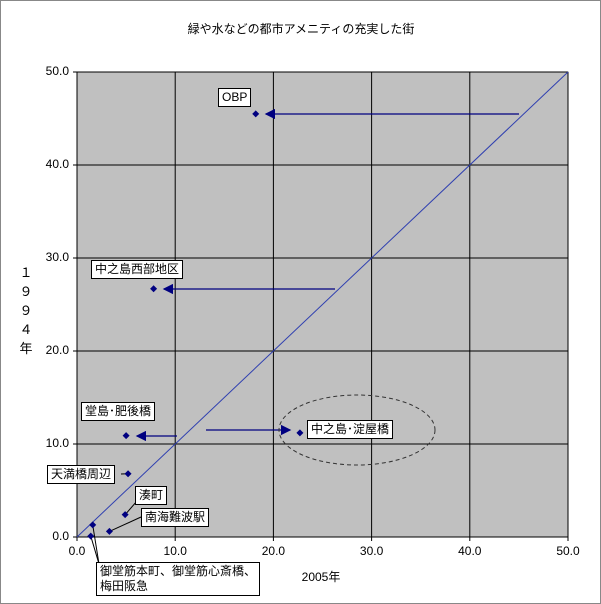 The height and width of the screenshot is (604, 601). I want to click on chart-title: 緑や水などの都市アメニティの充実した街, so click(301, 28).